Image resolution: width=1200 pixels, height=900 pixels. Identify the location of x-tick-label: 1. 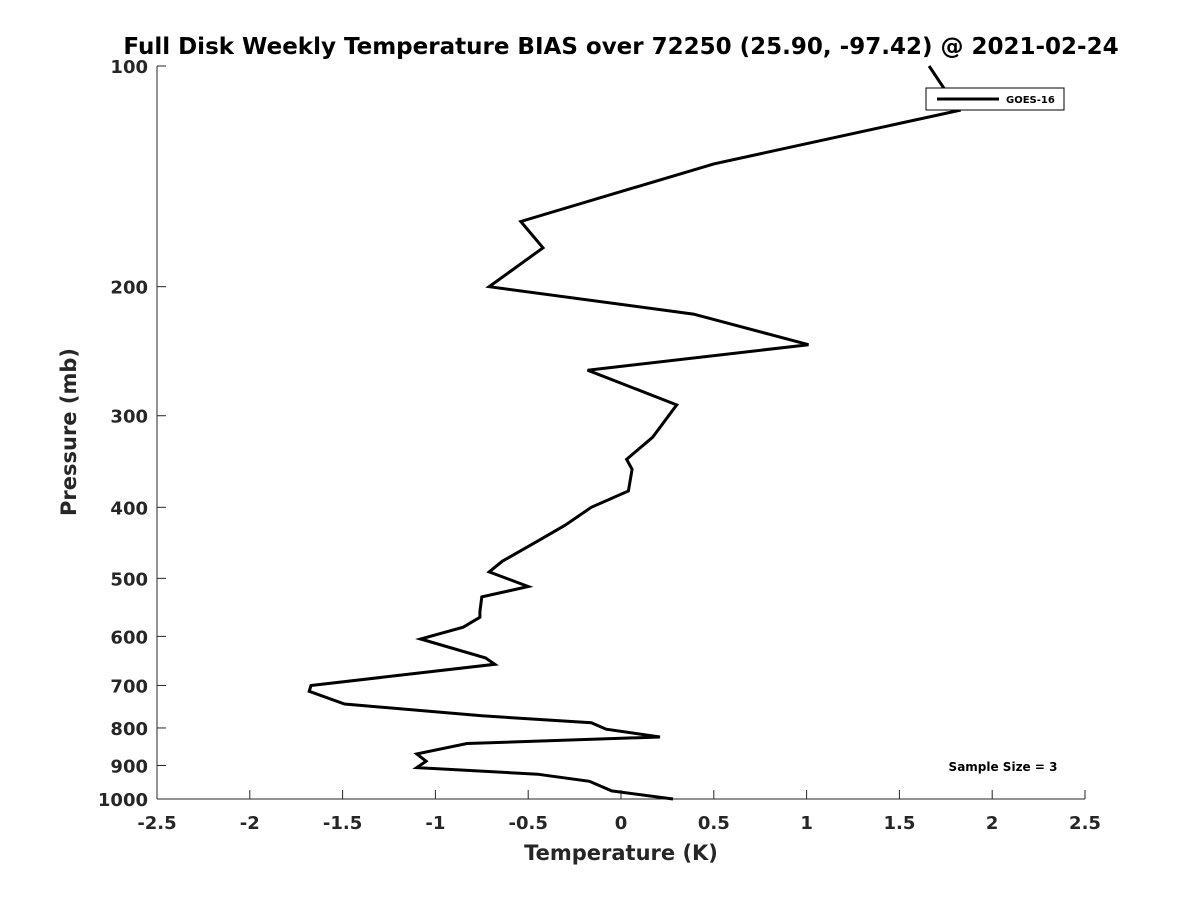
(806, 823).